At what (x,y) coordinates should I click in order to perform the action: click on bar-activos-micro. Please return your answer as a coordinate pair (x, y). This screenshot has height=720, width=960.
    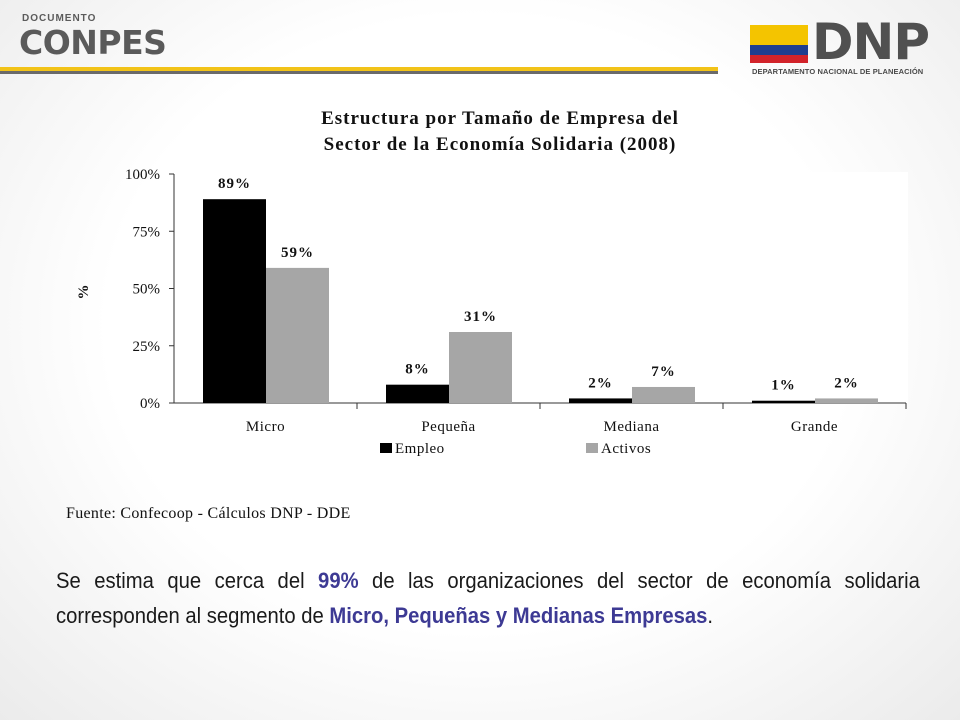
    Looking at the image, I should click on (297, 335).